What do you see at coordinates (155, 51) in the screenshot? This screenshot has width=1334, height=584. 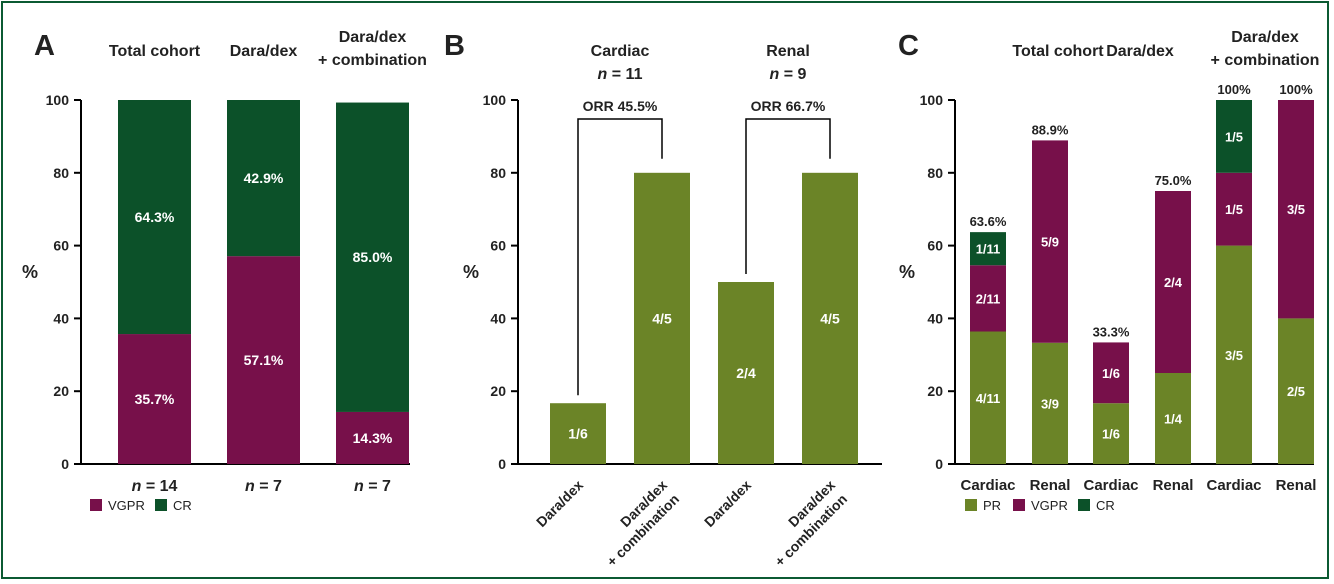 I see `panel-a-column-header: Total cohort` at bounding box center [155, 51].